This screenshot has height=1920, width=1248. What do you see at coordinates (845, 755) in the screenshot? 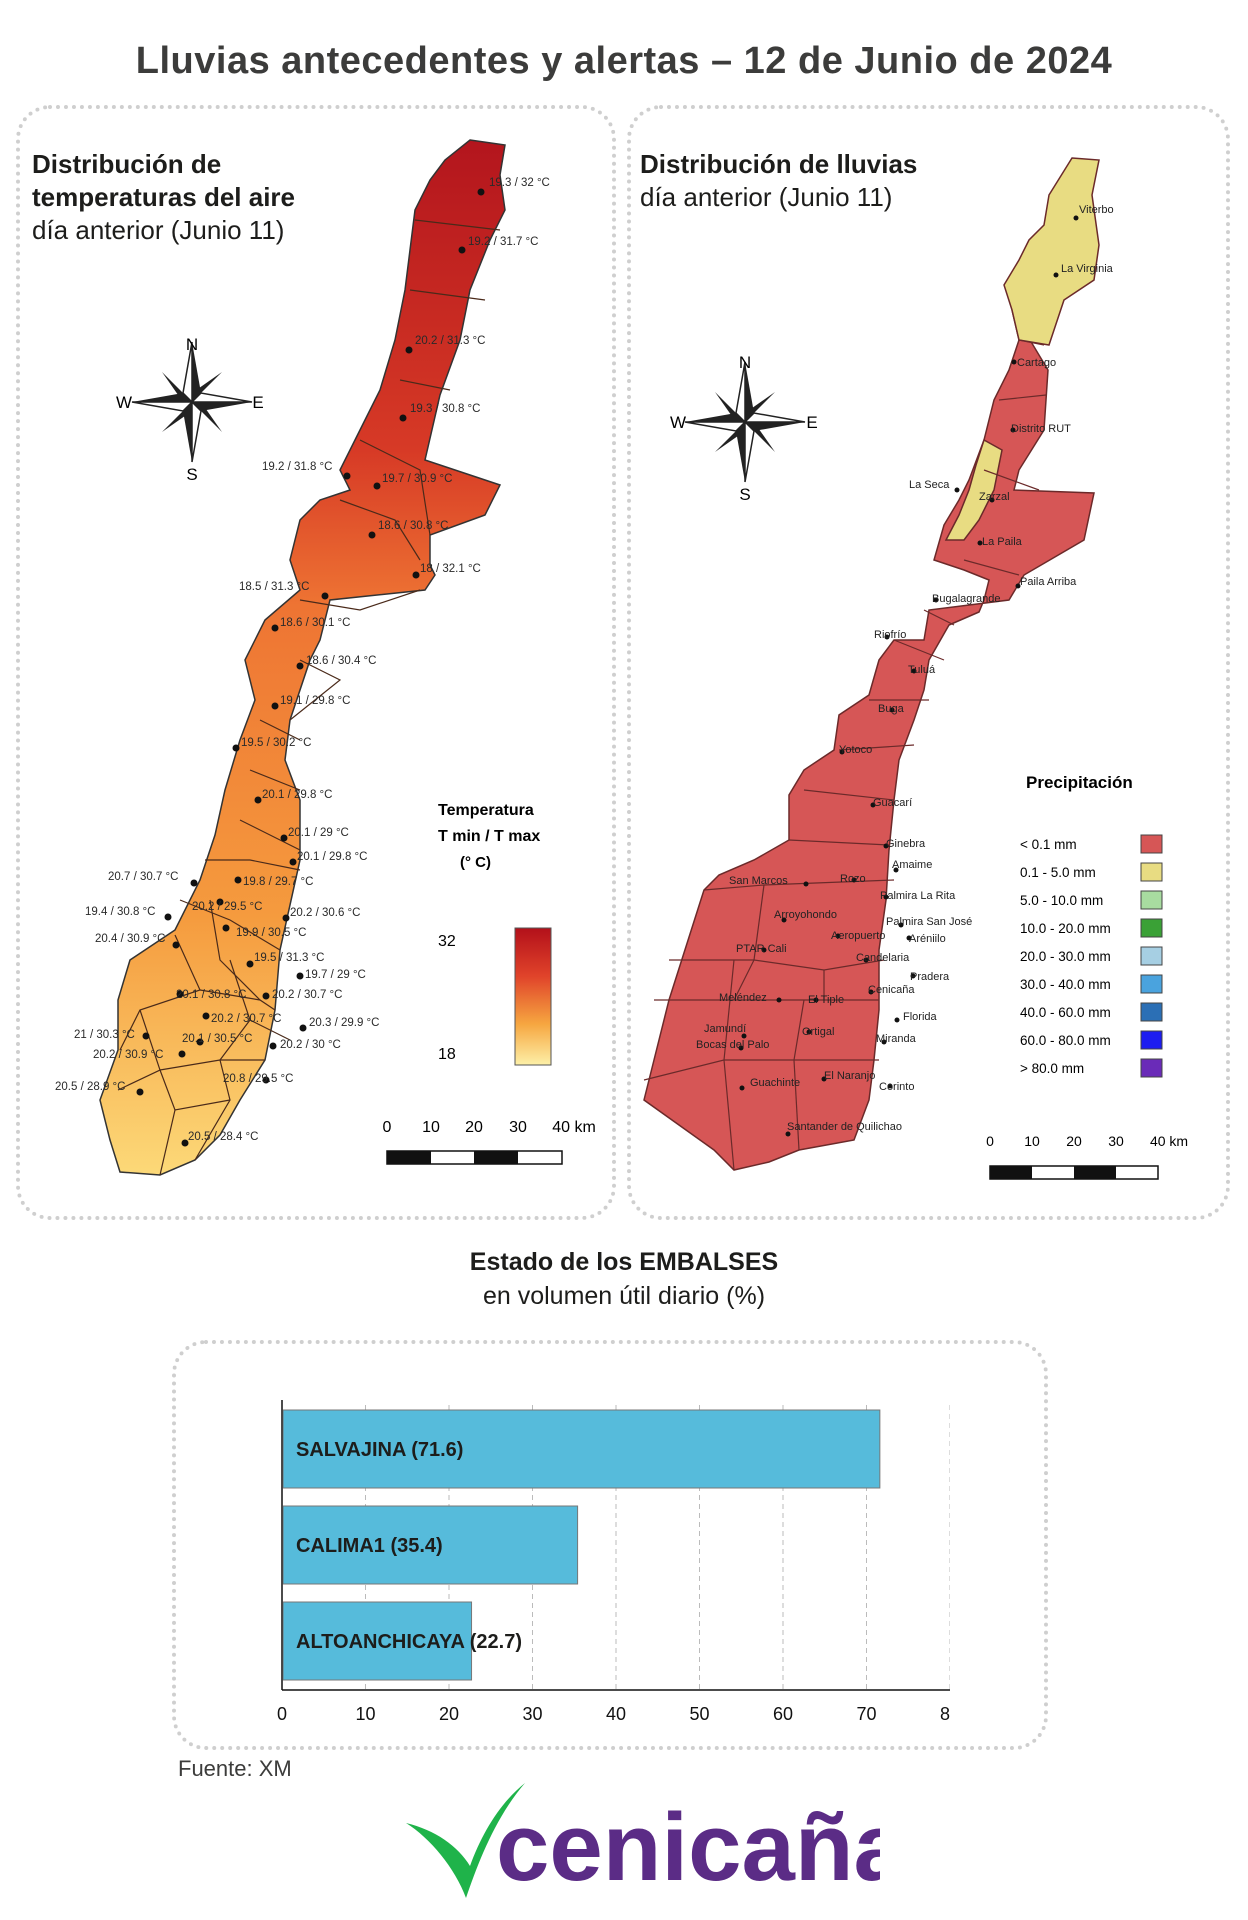
I see `rain-cells` at bounding box center [845, 755].